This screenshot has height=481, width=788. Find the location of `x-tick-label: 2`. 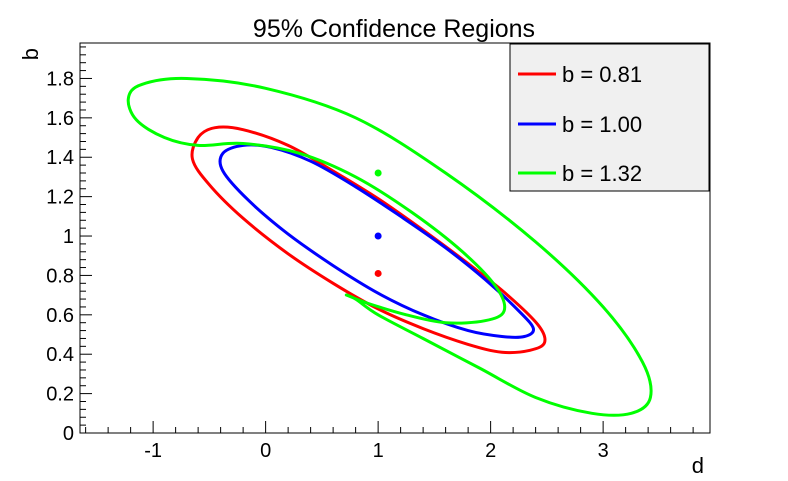

x-tick-label: 2 is located at coordinates (490, 451).